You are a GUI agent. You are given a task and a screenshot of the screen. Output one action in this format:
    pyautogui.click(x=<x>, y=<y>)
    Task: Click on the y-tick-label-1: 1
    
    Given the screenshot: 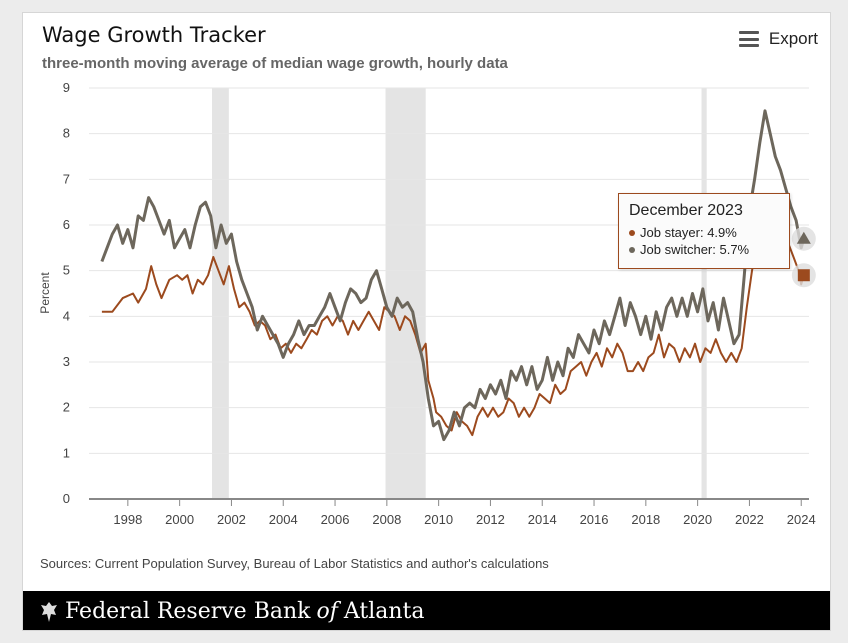 What is the action you would take?
    pyautogui.click(x=66, y=452)
    